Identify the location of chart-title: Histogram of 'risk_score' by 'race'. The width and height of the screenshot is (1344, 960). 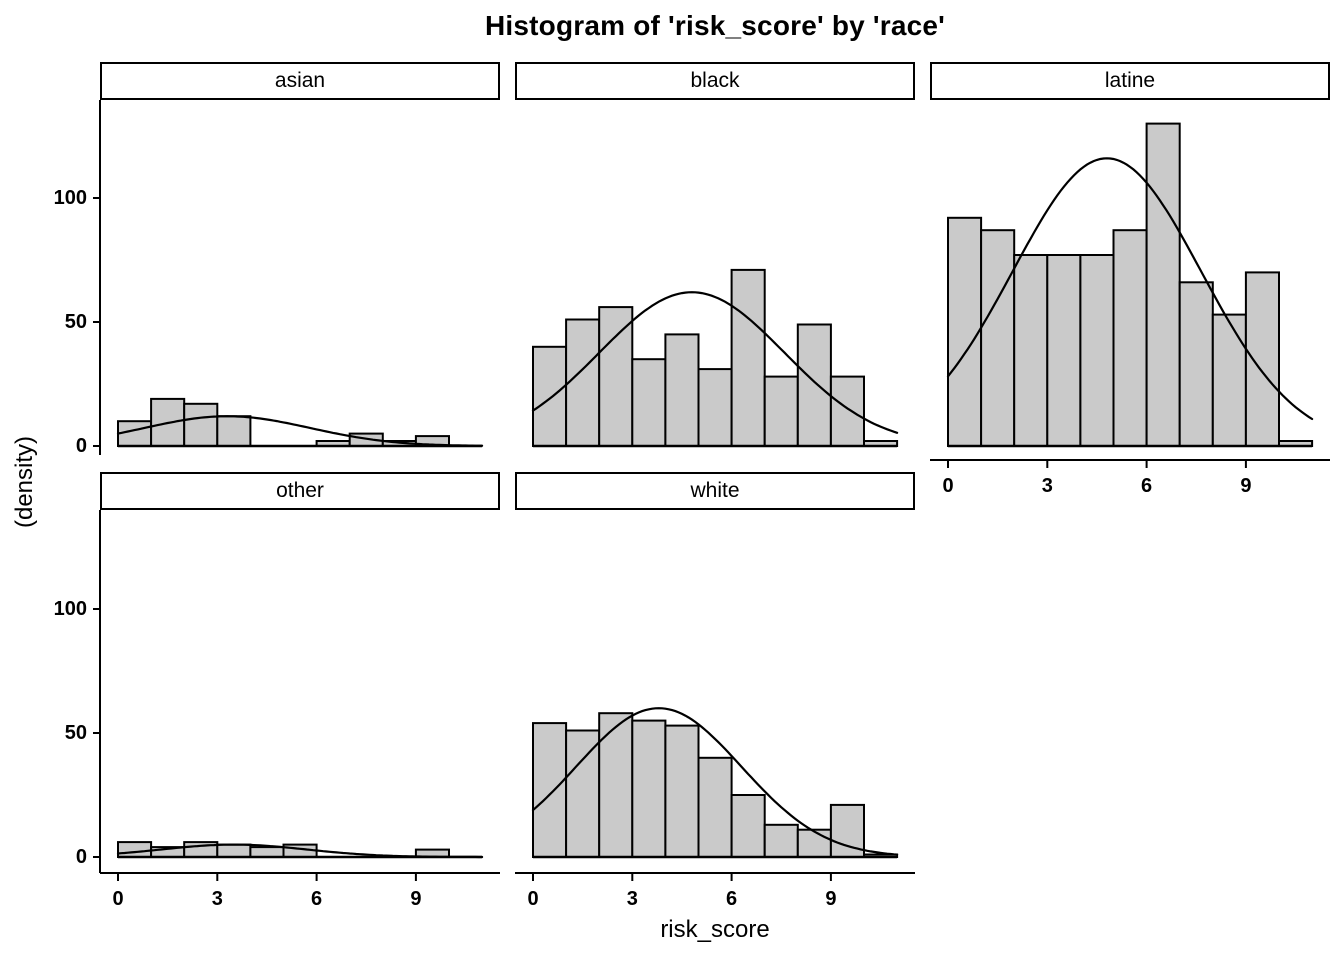
(715, 25).